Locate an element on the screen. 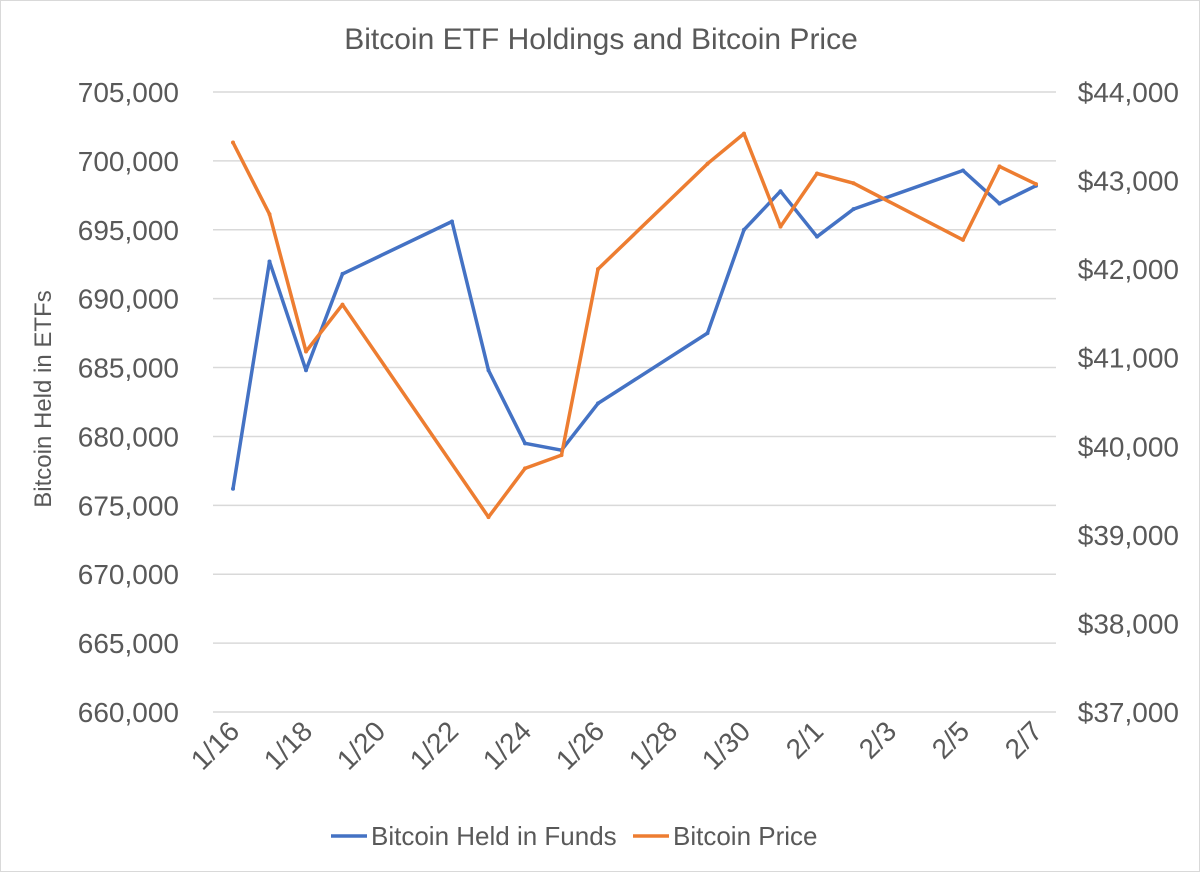  y-axis-title: Bitcoin Held in ETFs is located at coordinates (43, 398).